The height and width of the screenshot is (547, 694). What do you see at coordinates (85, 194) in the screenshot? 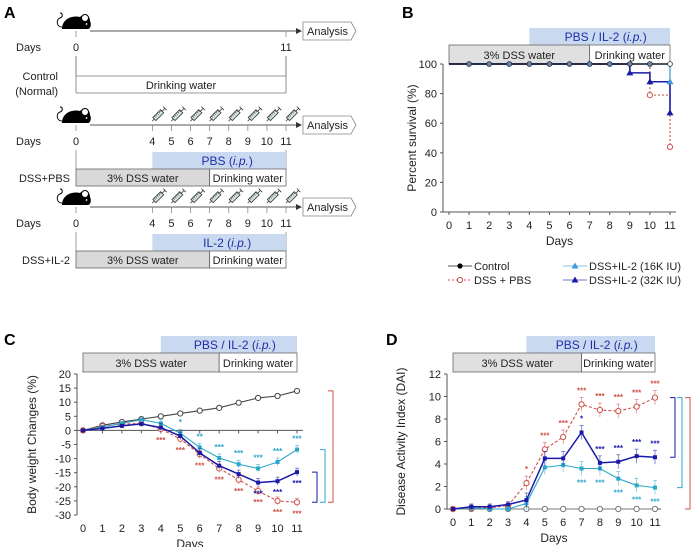
I see `mouse-ear` at bounding box center [85, 194].